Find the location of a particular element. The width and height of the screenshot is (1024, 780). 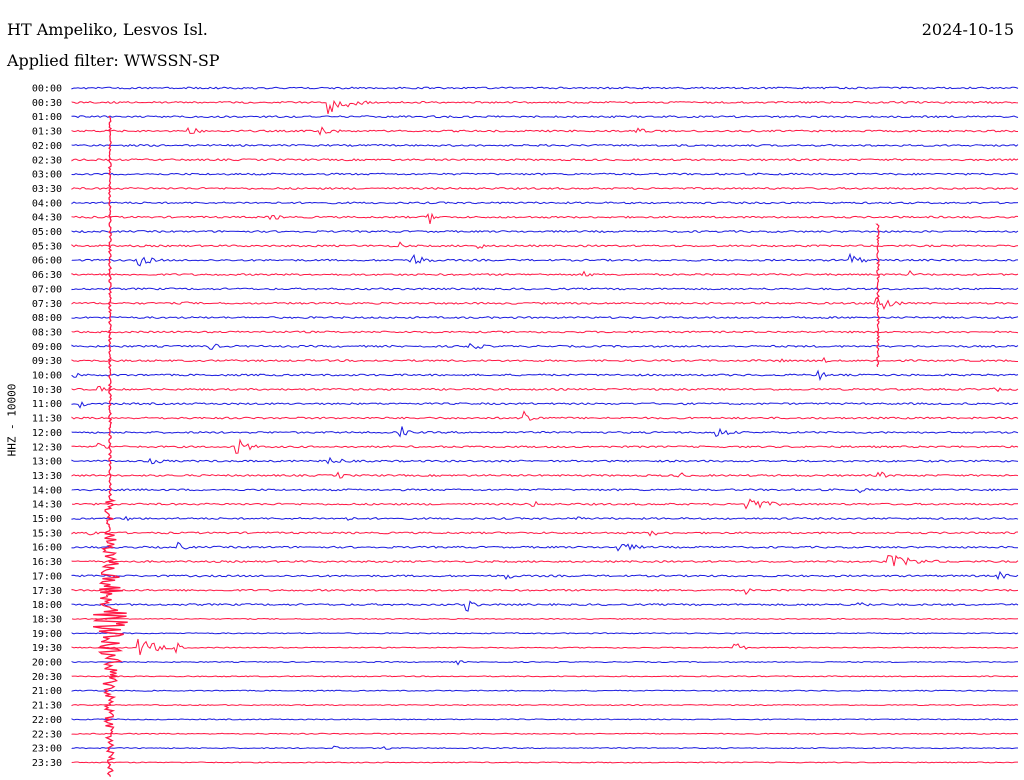

large-event-trace is located at coordinates (110, 446).